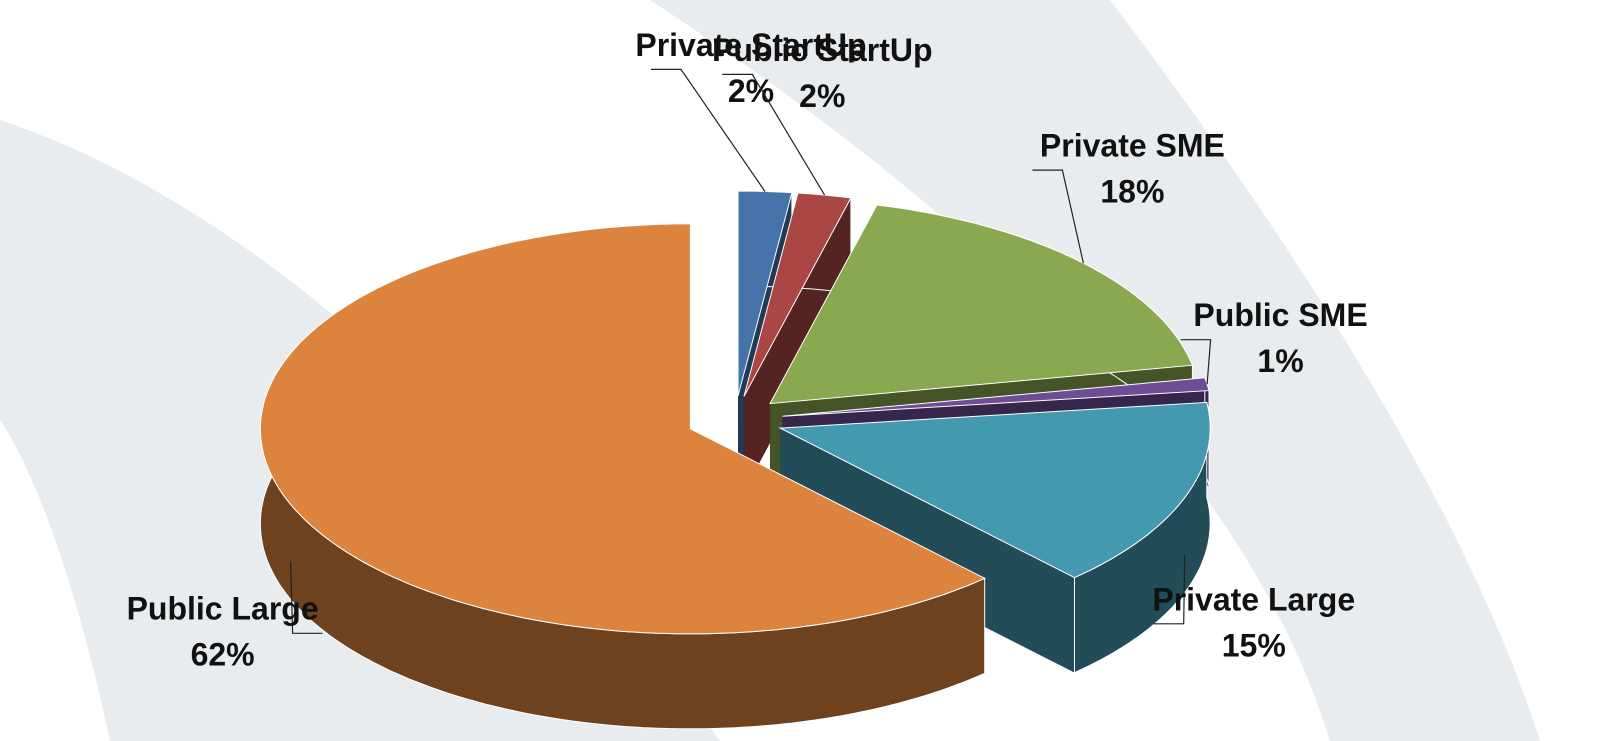 This screenshot has width=1604, height=741. Describe the element at coordinates (822, 50) in the screenshot. I see `category-label: Public StartUp` at that location.